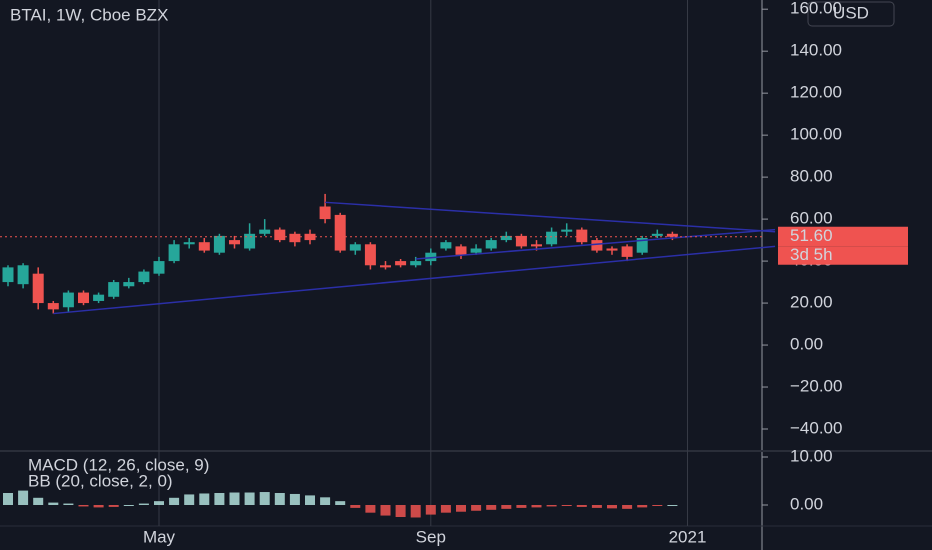  I want to click on macd-label: MACD (12, 26, close, 9), so click(118, 464).